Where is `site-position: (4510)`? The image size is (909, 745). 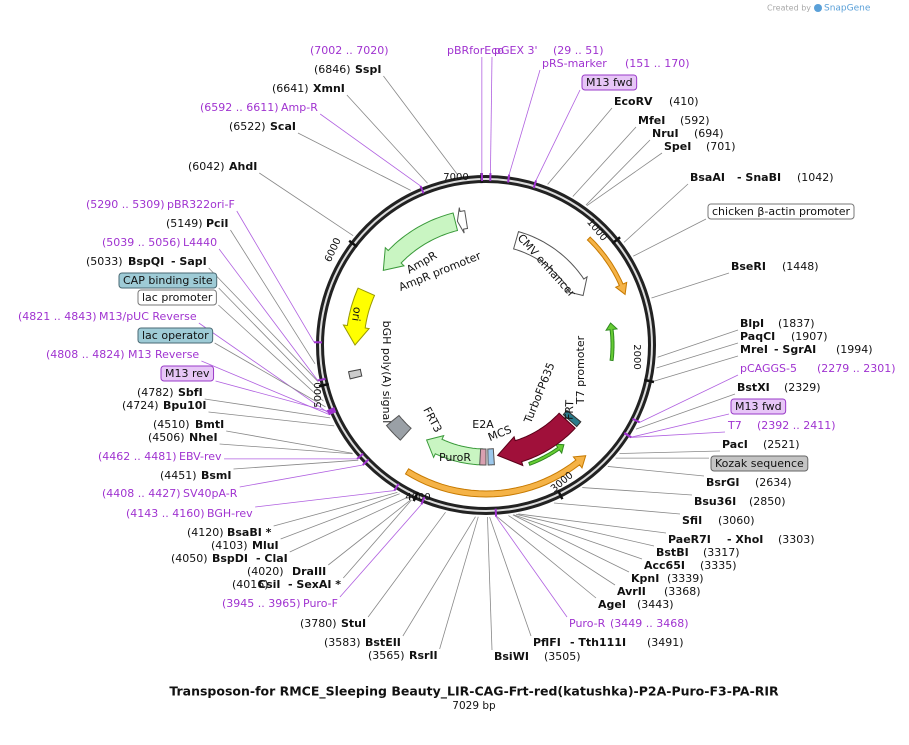 site-position: (4510) is located at coordinates (171, 424).